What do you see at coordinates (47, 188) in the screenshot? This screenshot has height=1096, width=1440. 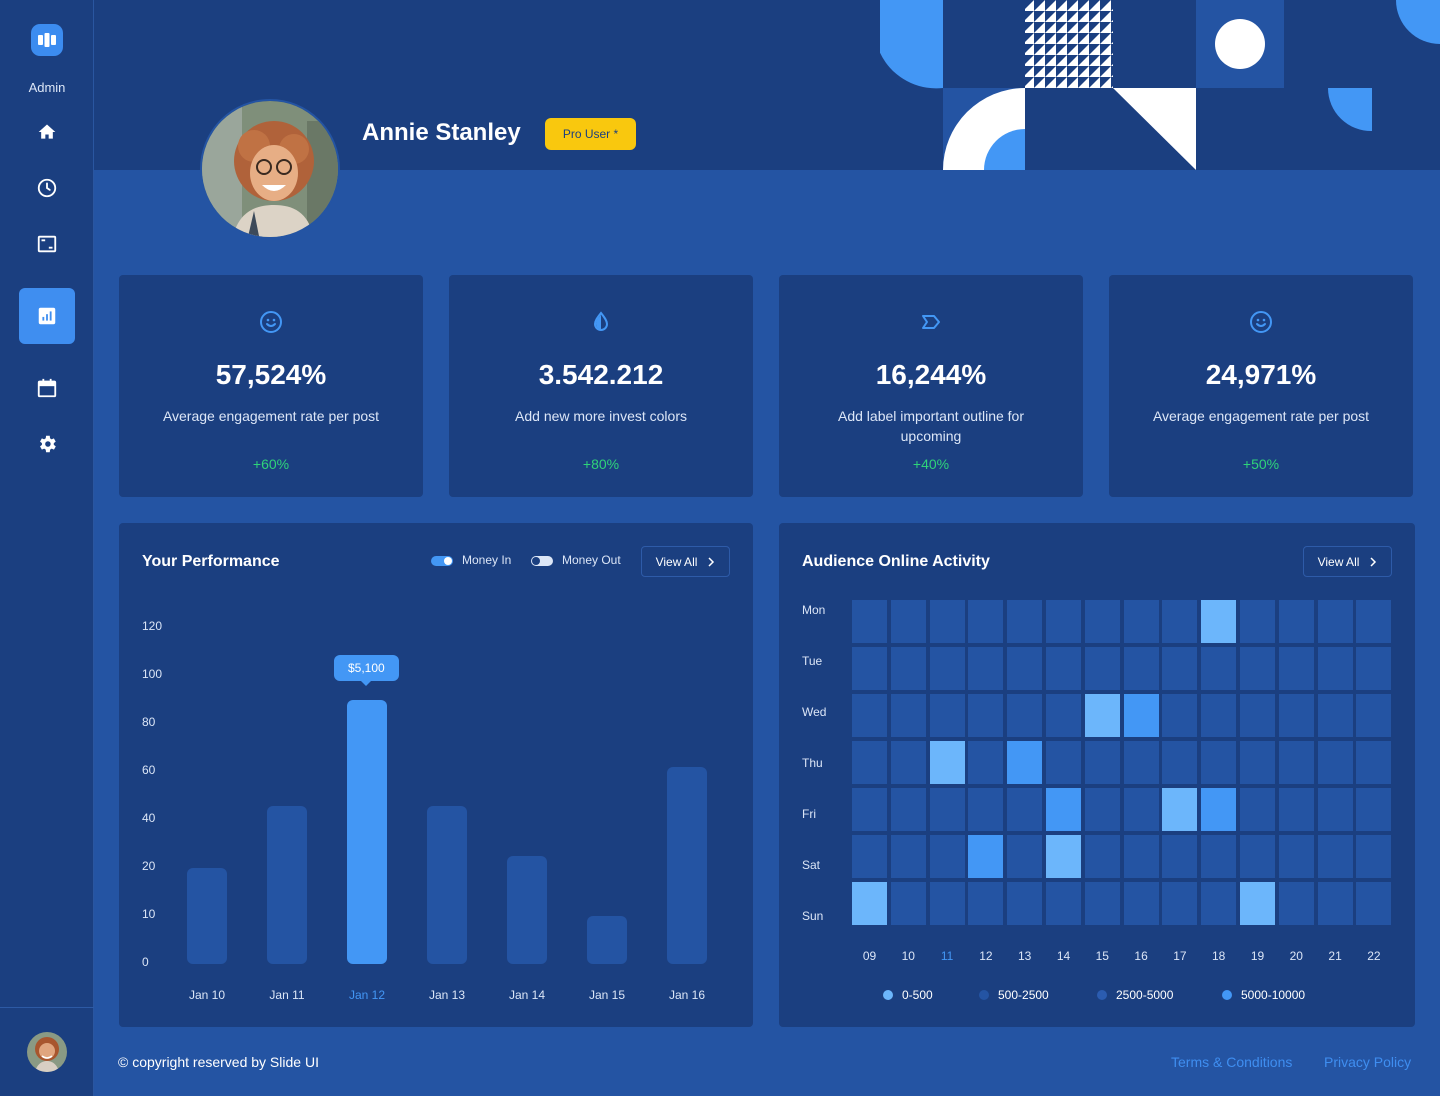 I see `nav-history` at bounding box center [47, 188].